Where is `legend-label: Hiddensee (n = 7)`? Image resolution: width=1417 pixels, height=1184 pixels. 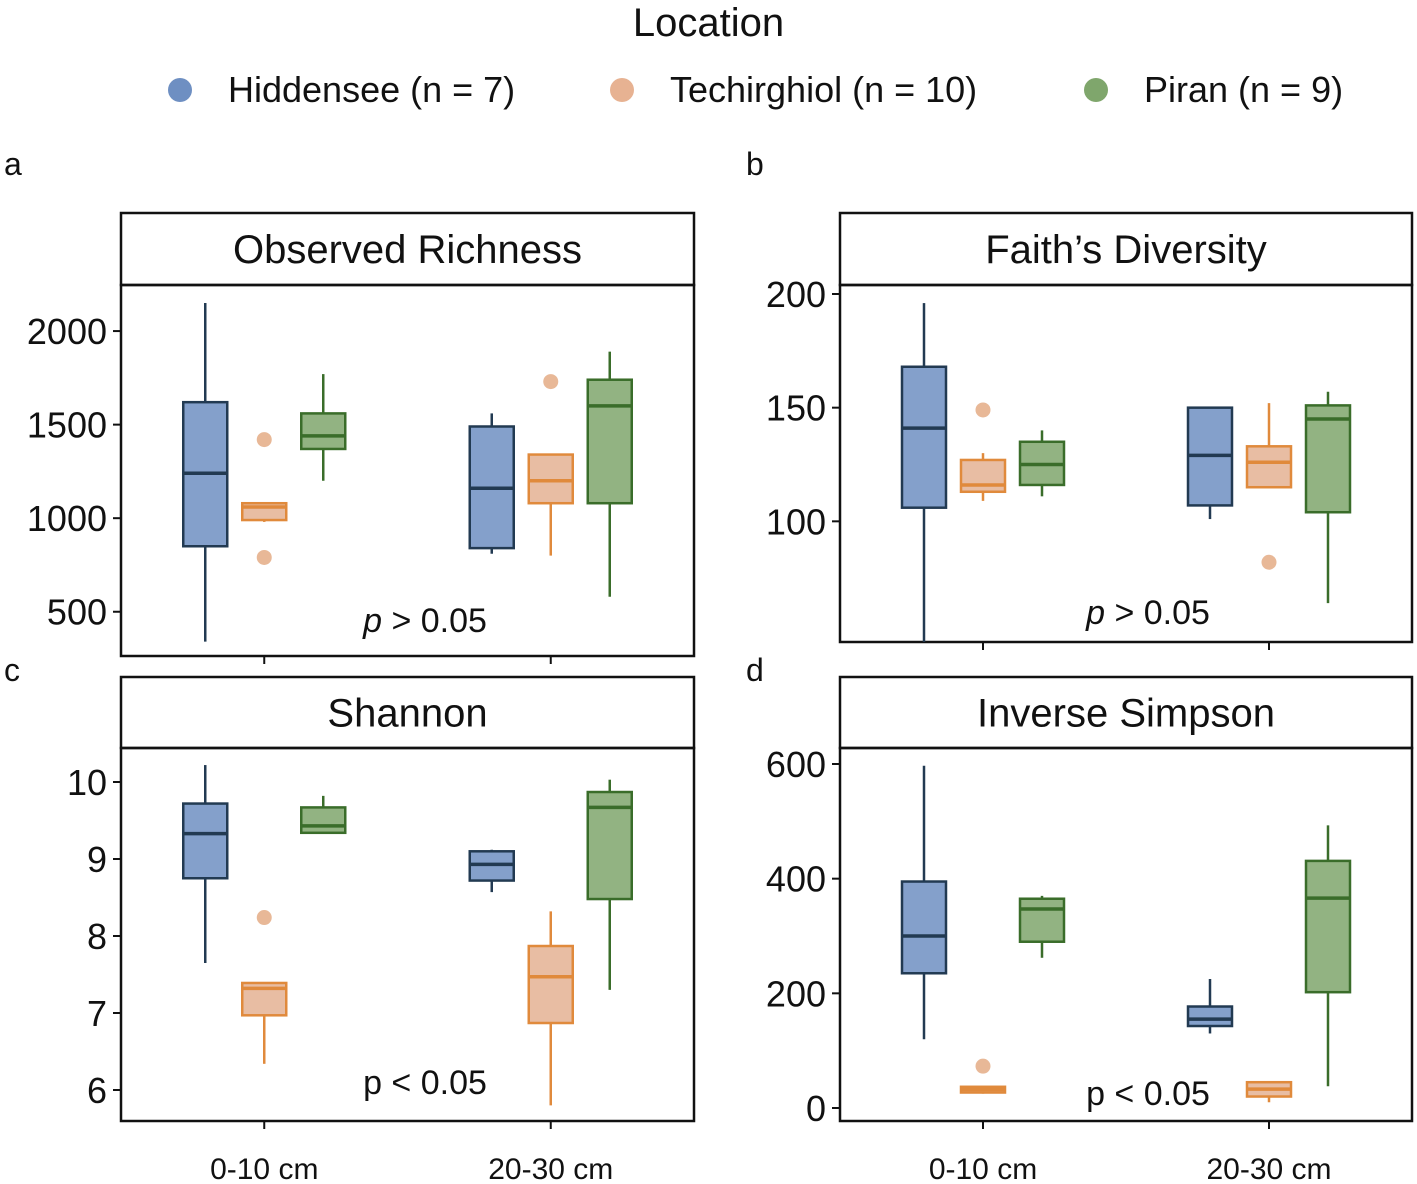 legend-label: Hiddensee (n = 7) is located at coordinates (372, 89).